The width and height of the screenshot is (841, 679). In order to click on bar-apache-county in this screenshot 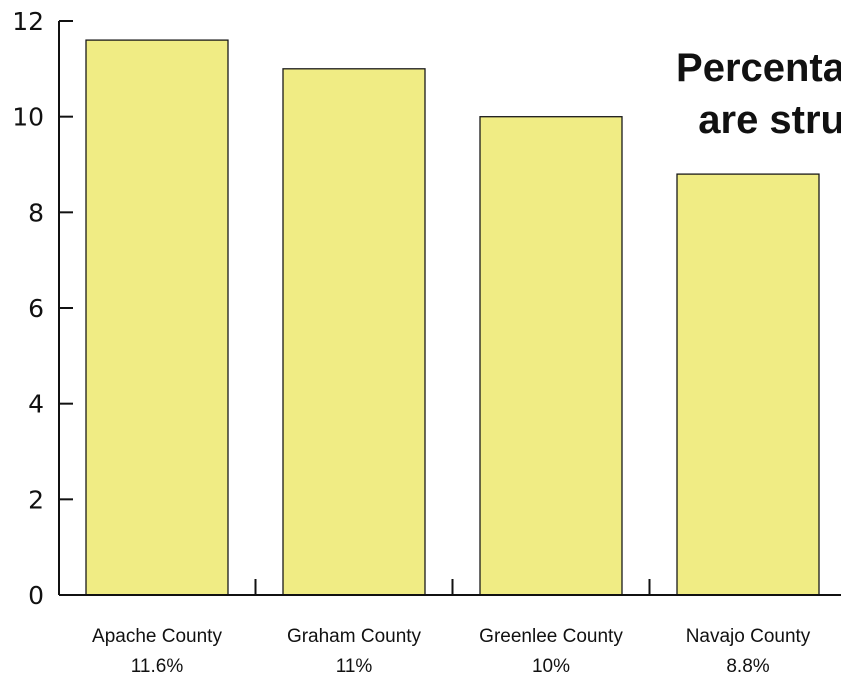, I will do `click(157, 317)`.